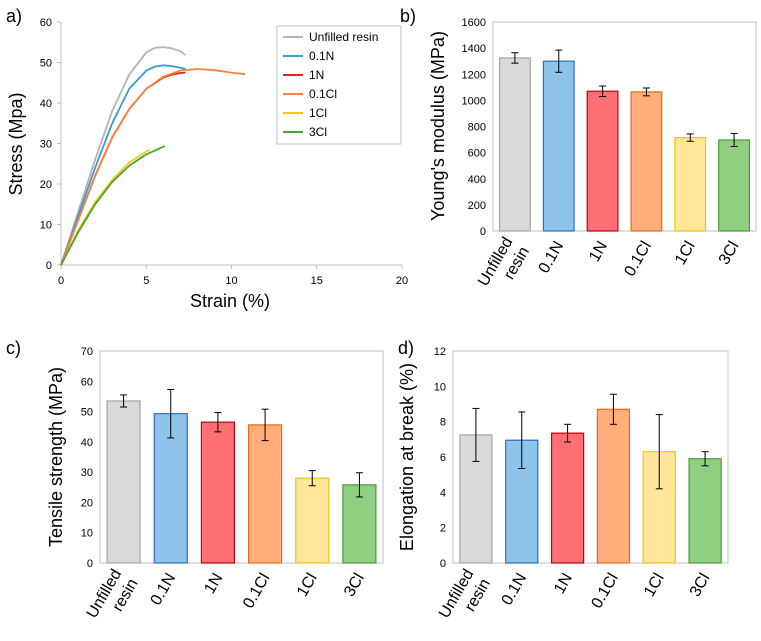 The image size is (761, 641). Describe the element at coordinates (14, 16) in the screenshot. I see `panel-letter: a)` at that location.